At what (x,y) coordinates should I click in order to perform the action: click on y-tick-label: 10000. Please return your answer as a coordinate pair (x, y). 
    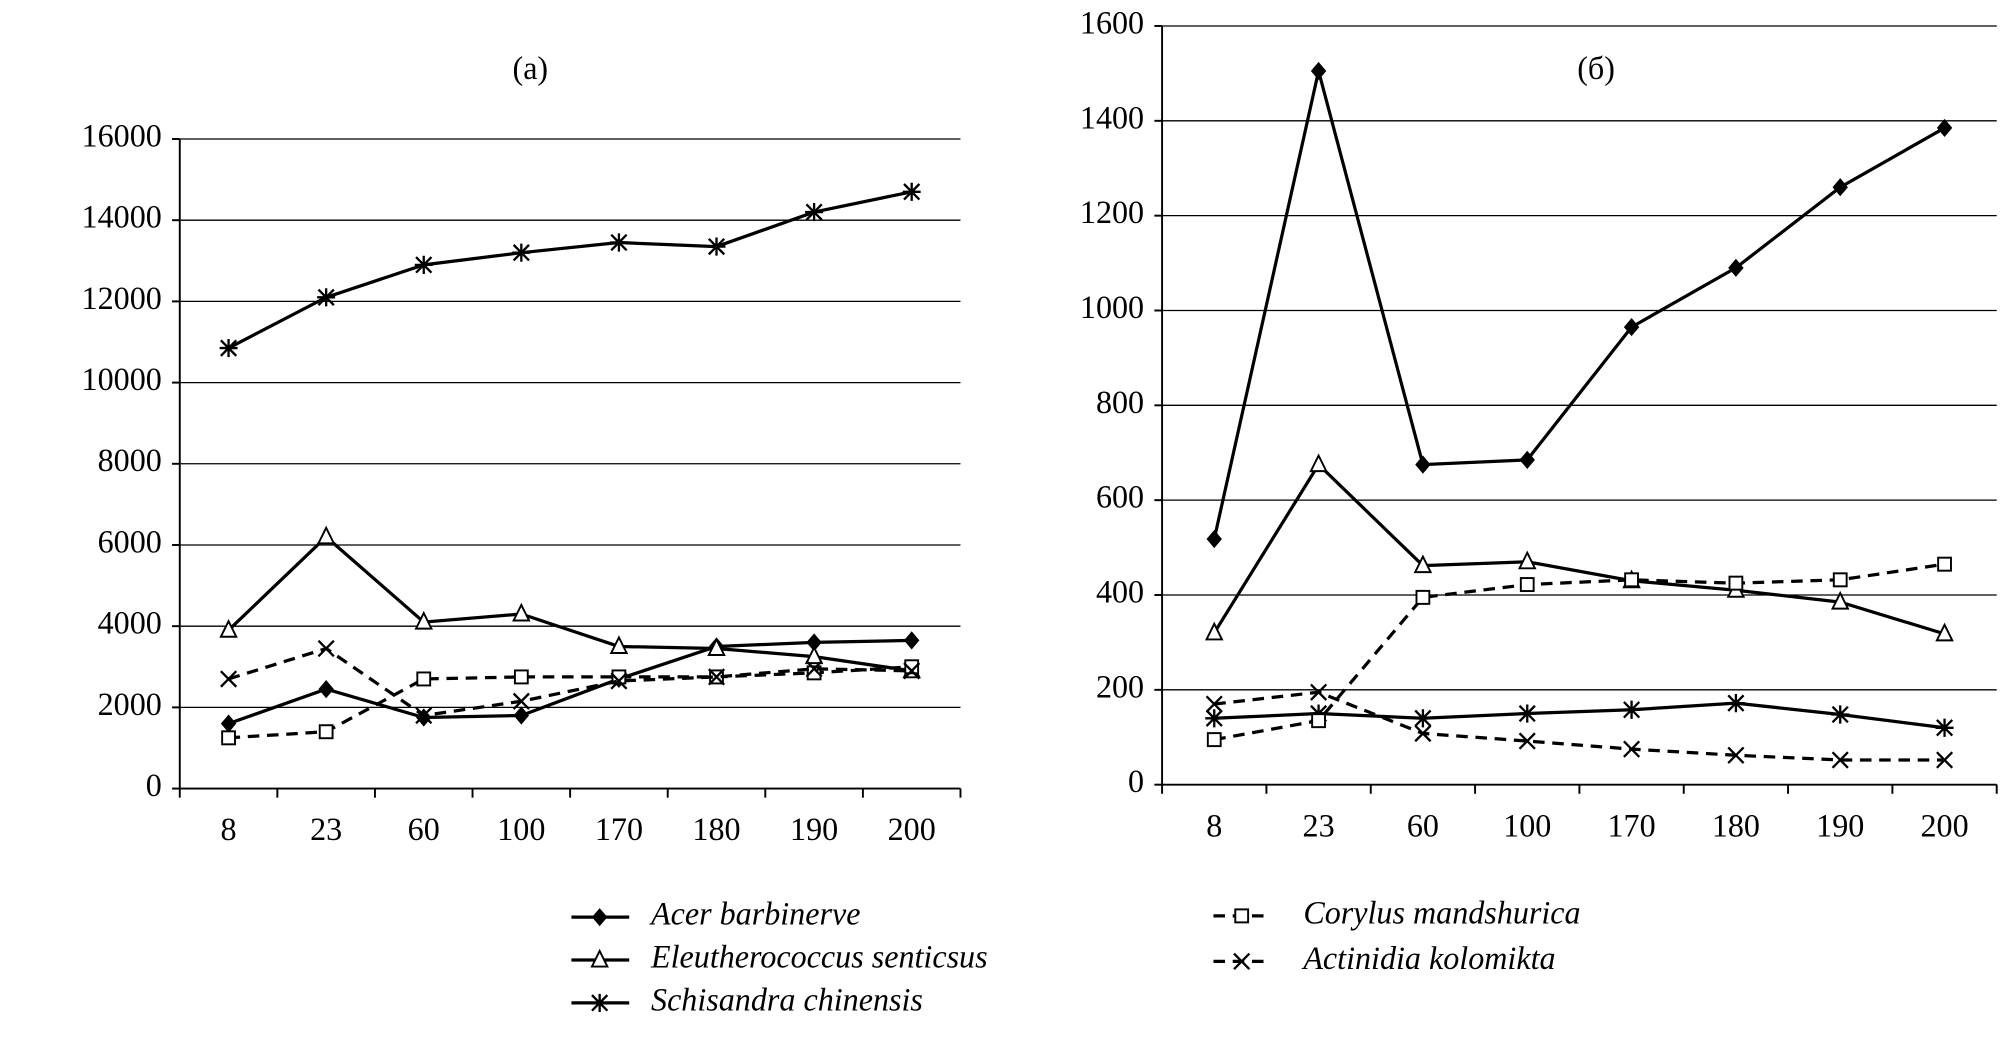
    Looking at the image, I should click on (122, 379).